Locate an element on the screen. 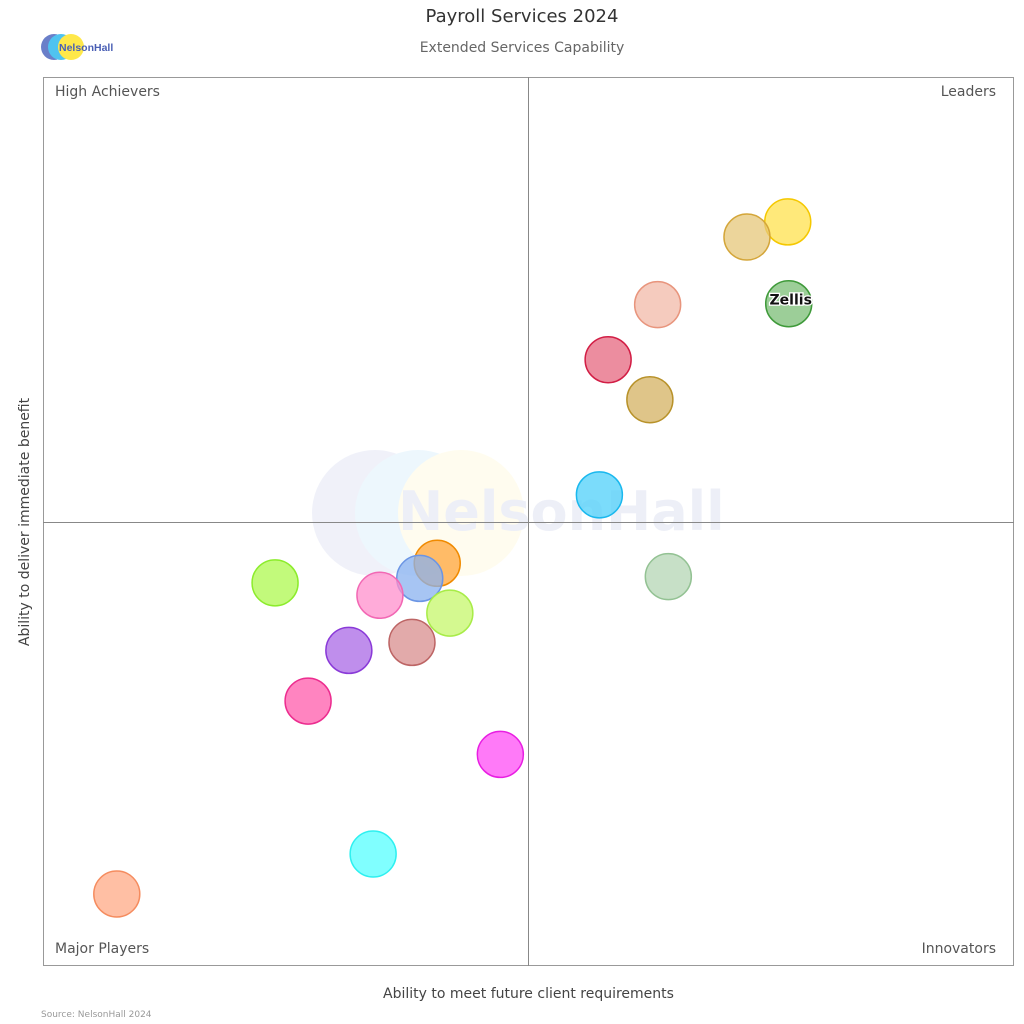  chart-subtitle: Extended Services Capability is located at coordinates (522, 48).